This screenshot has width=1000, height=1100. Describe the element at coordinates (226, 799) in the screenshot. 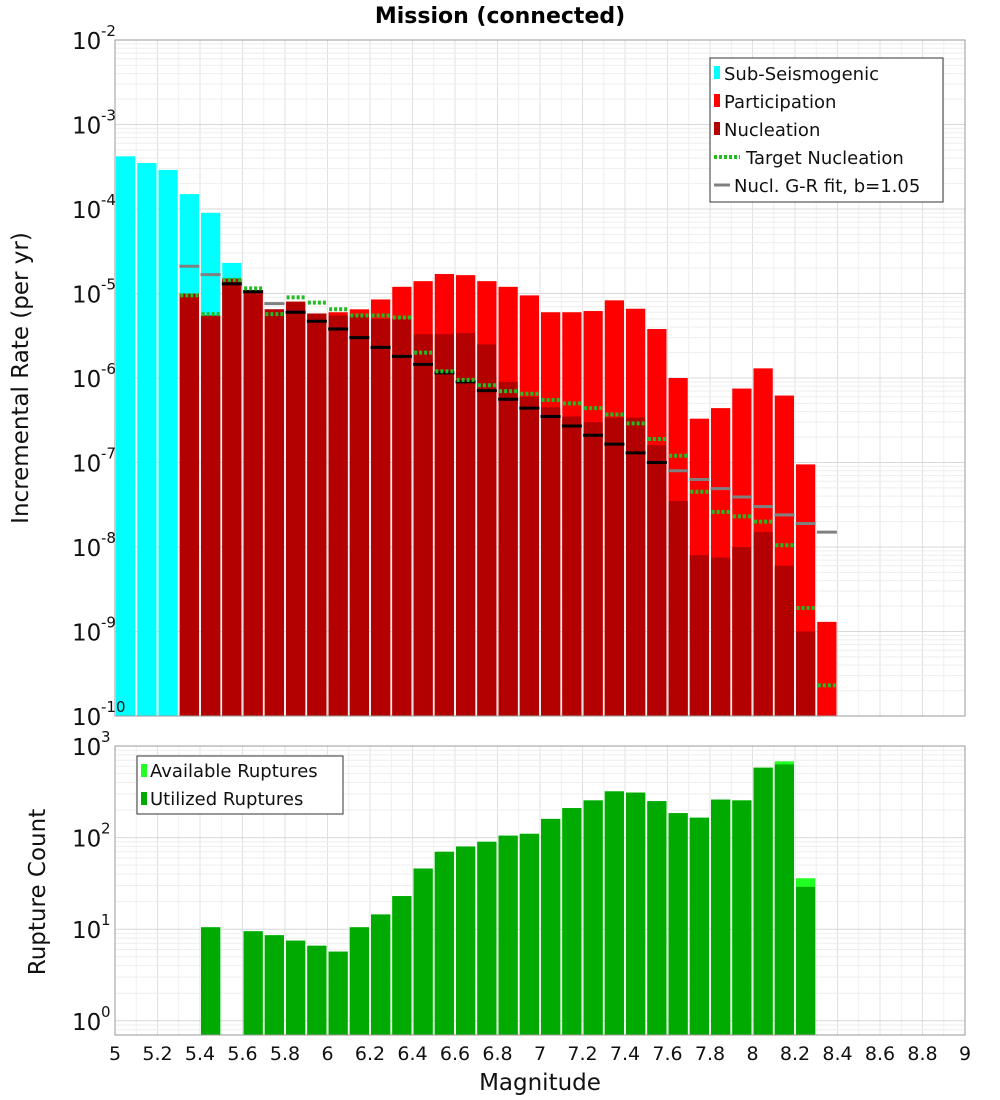

I see `legend-label-utilized: Utilized Ruptures` at that location.